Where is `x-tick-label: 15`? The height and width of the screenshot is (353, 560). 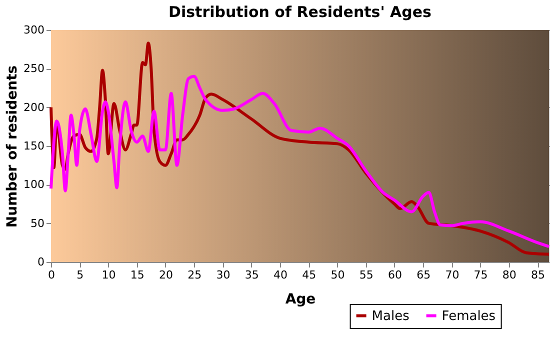 x-tick-label: 15 is located at coordinates (137, 275).